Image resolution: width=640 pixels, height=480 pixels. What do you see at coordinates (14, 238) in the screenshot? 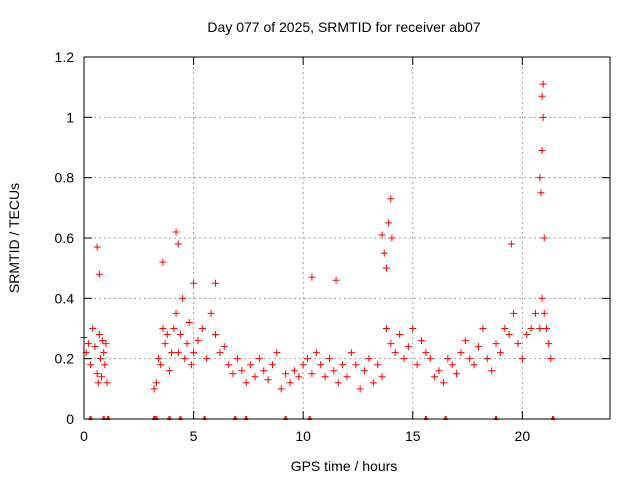
I see `y-axis-label: SRMTID / TECUs` at bounding box center [14, 238].